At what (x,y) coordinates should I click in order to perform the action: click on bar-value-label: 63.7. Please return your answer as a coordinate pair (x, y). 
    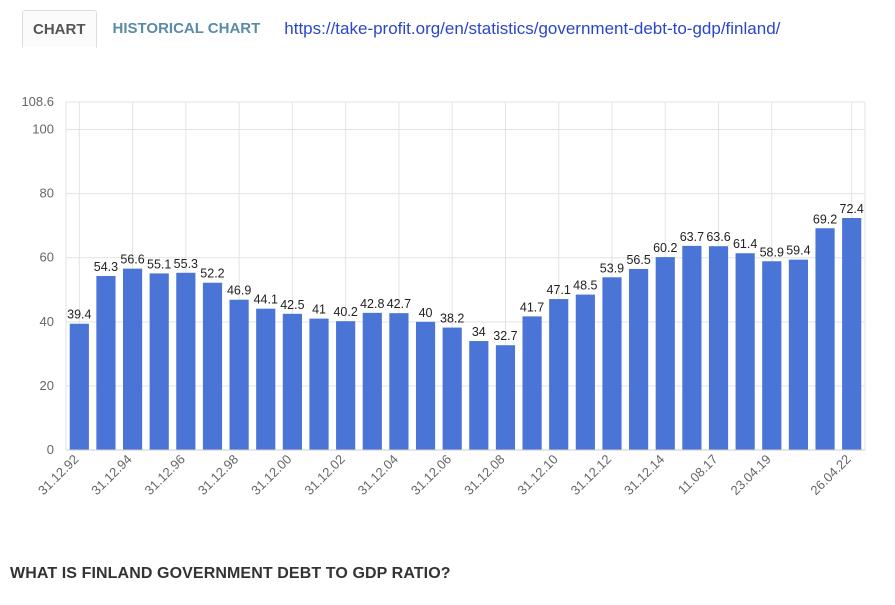
    Looking at the image, I should click on (692, 237).